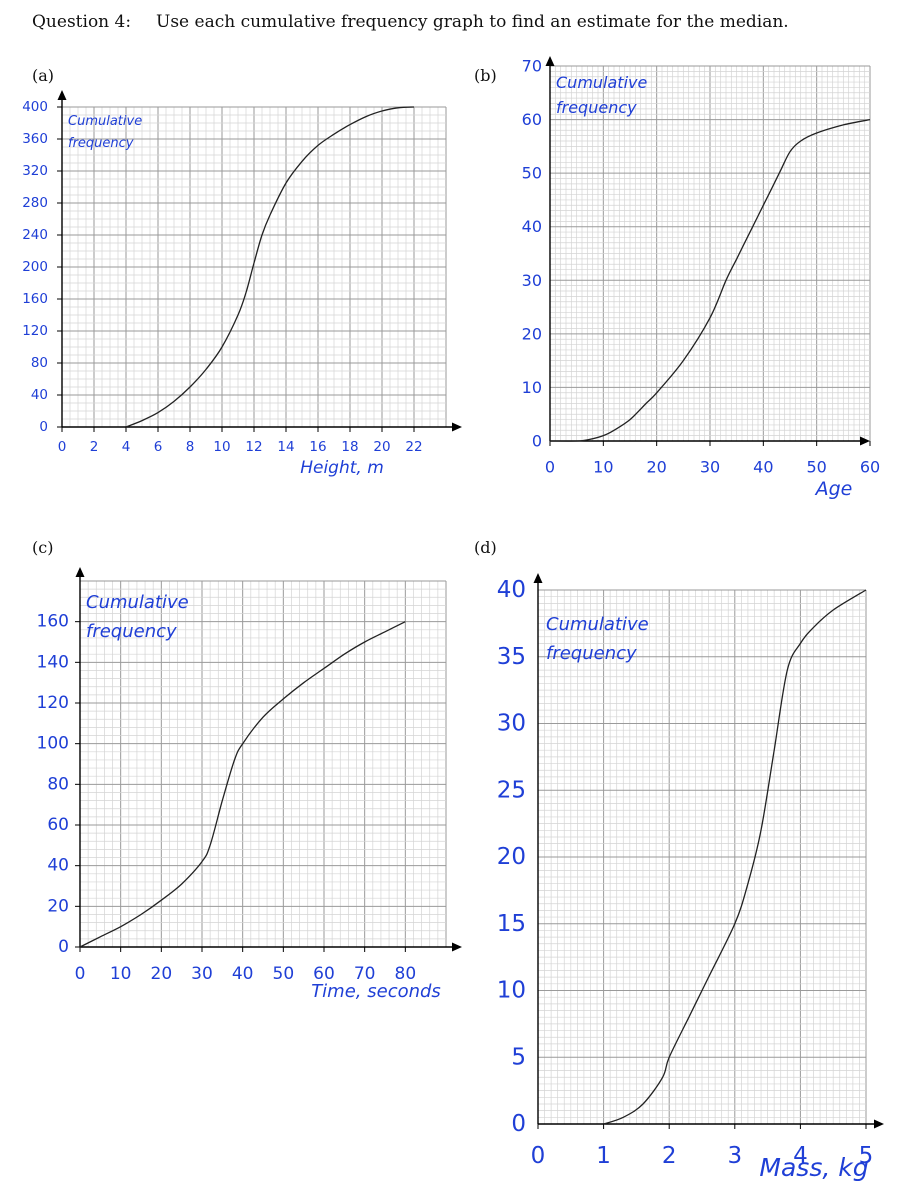 The width and height of the screenshot is (902, 1192). Describe the element at coordinates (365, 974) in the screenshot. I see `x-tick-label: 70` at that location.